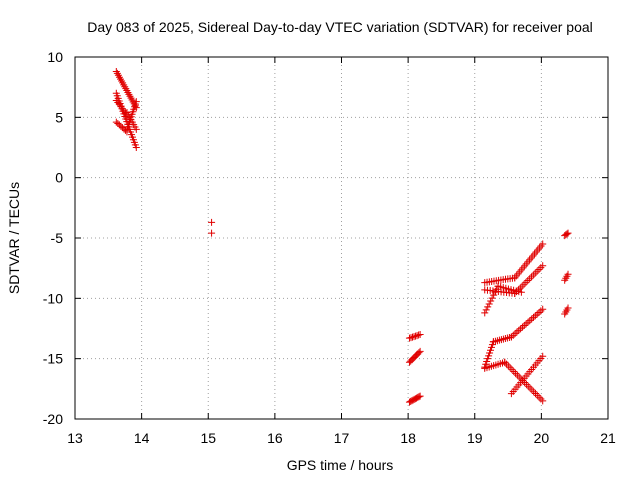  Describe the element at coordinates (342, 438) in the screenshot. I see `x-tick-label: 17` at that location.